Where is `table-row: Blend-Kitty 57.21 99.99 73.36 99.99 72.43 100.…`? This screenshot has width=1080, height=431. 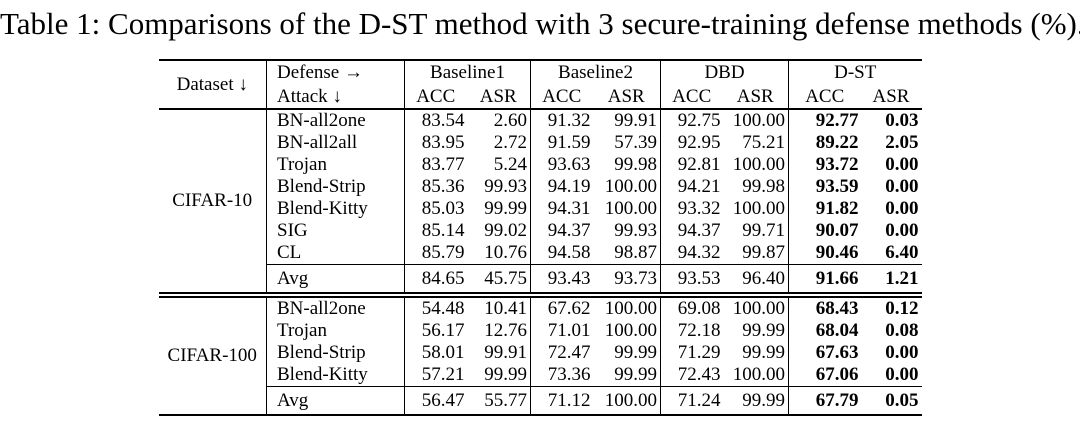 table-row: Blend-Kitty 57.21 99.99 73.36 99.99 72.43 100.… is located at coordinates (540, 375).